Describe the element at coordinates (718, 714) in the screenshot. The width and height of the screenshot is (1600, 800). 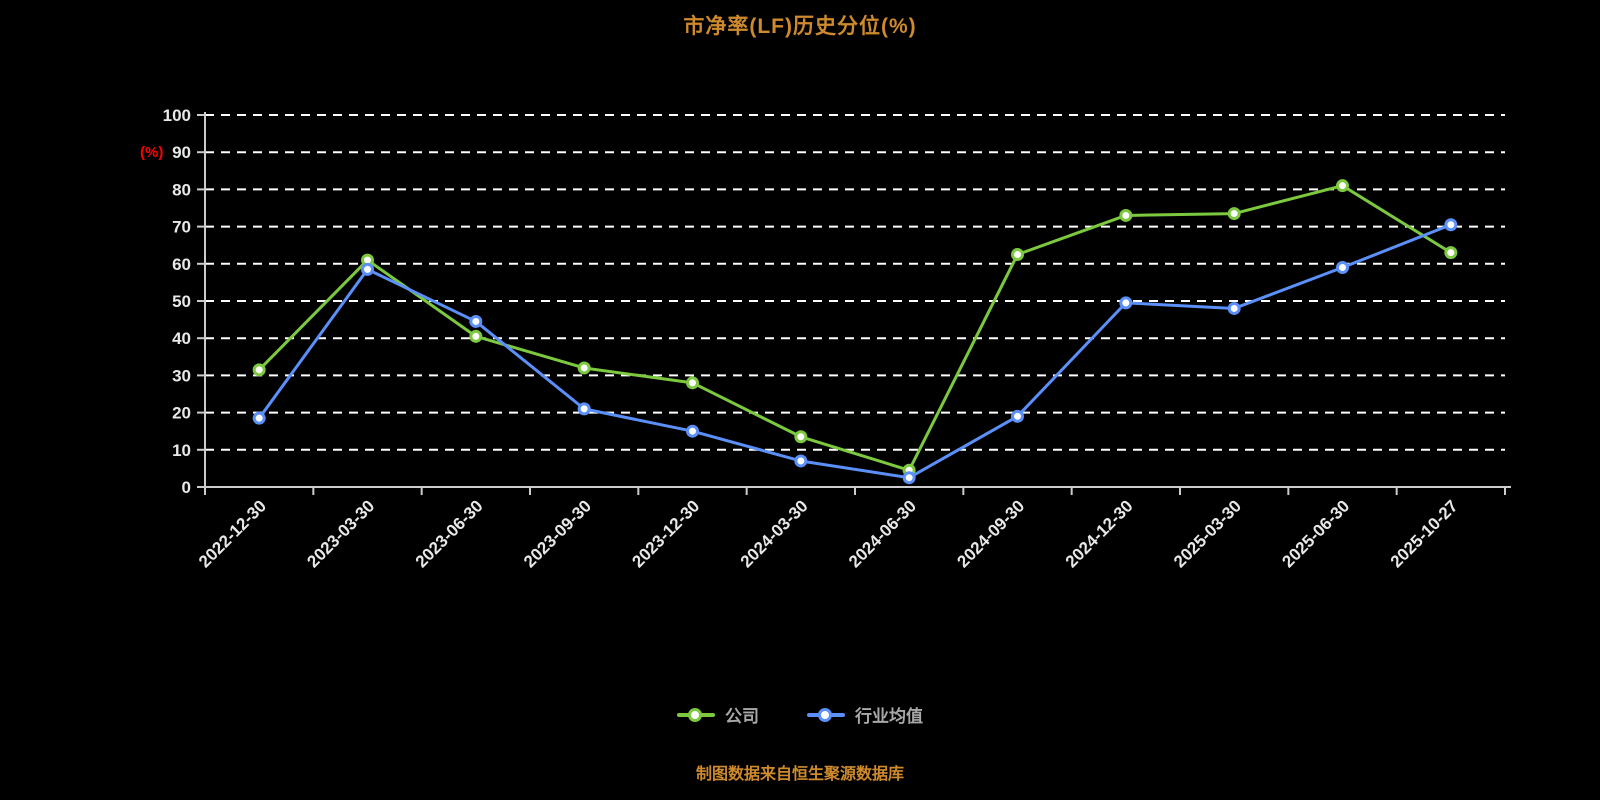
I see `legend-item-company: 公司` at that location.